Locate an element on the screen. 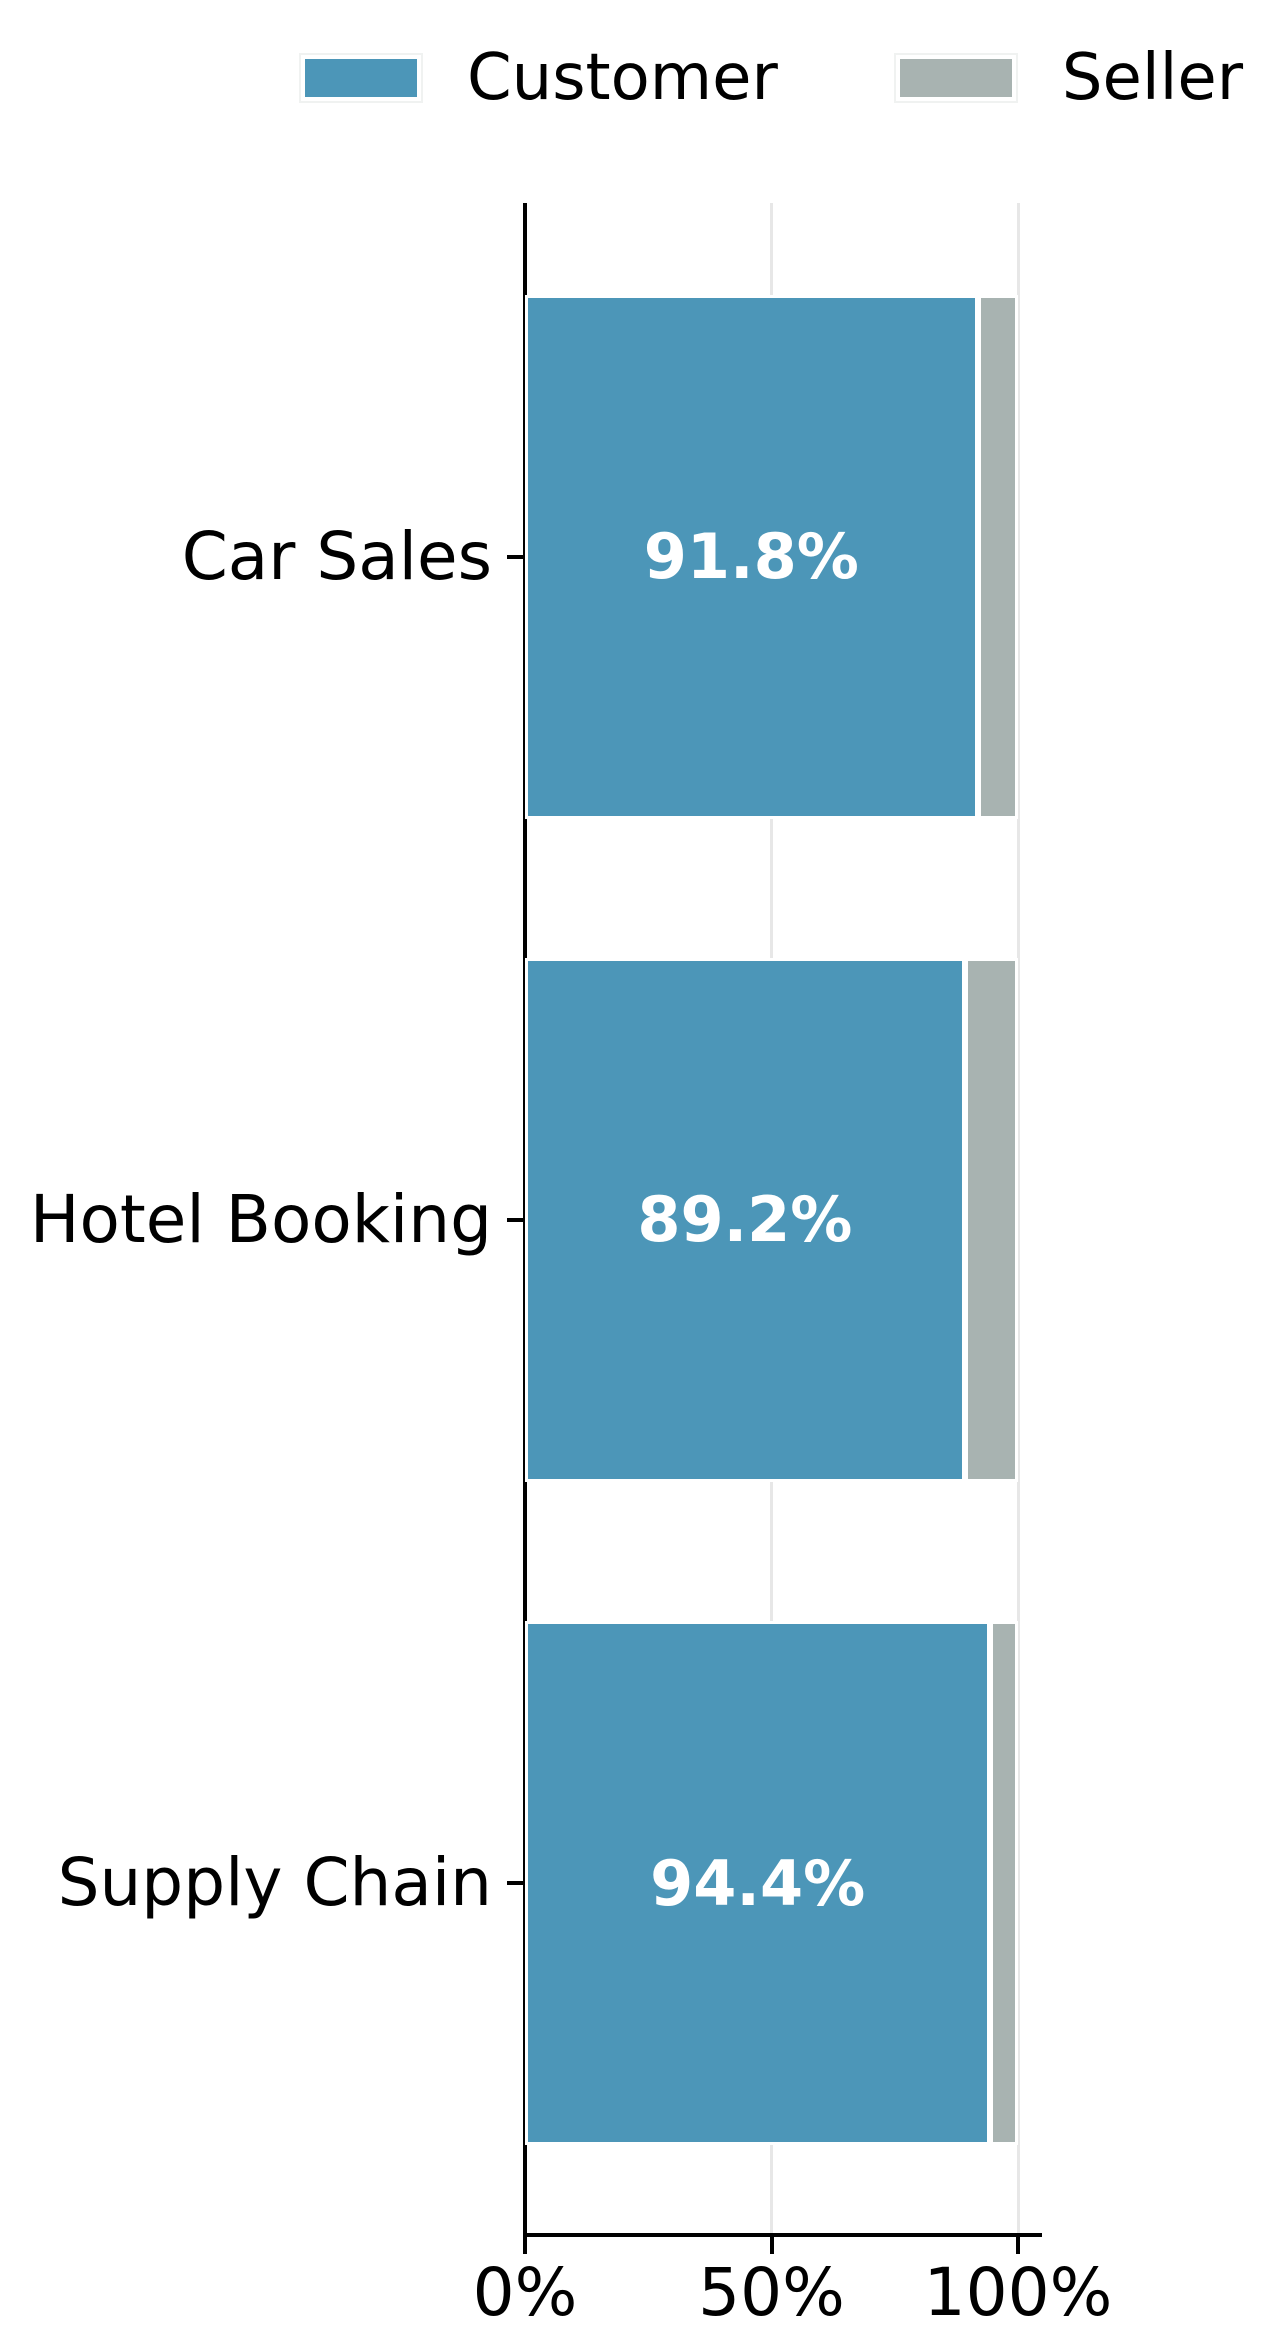 This screenshot has height=2352, width=1271. seller-swatch is located at coordinates (955, 78).